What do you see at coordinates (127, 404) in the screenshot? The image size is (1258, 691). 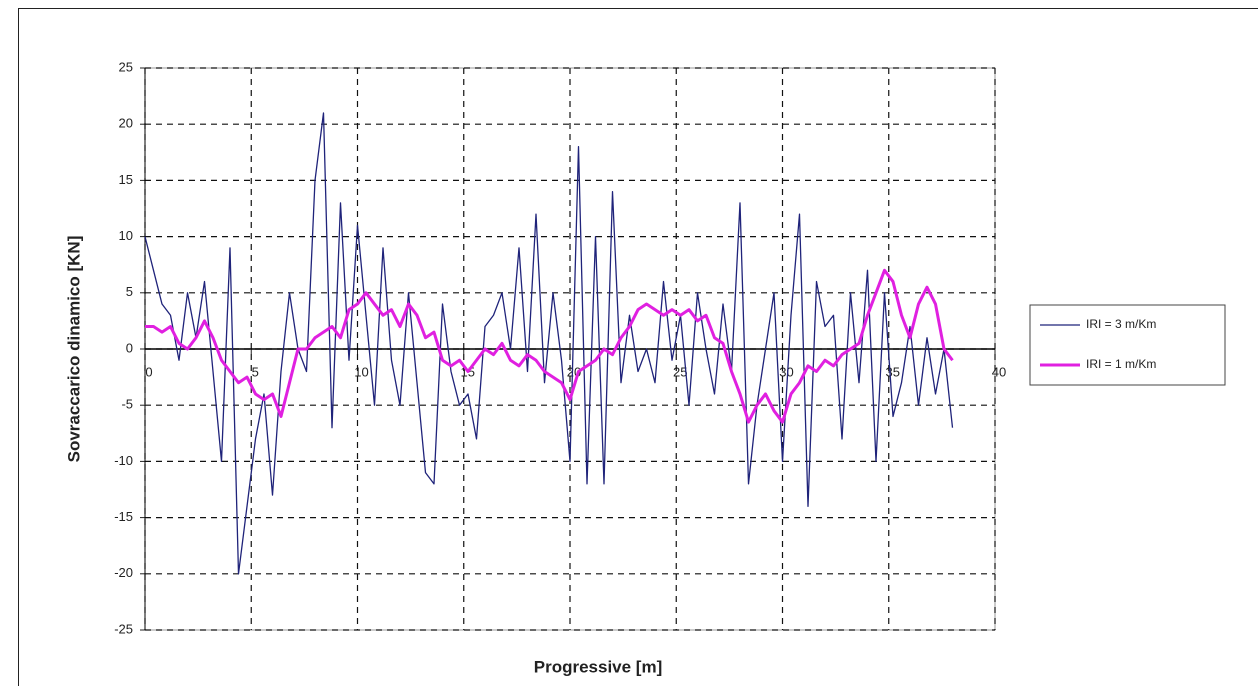 I see `y-tick-label: -5` at bounding box center [127, 404].